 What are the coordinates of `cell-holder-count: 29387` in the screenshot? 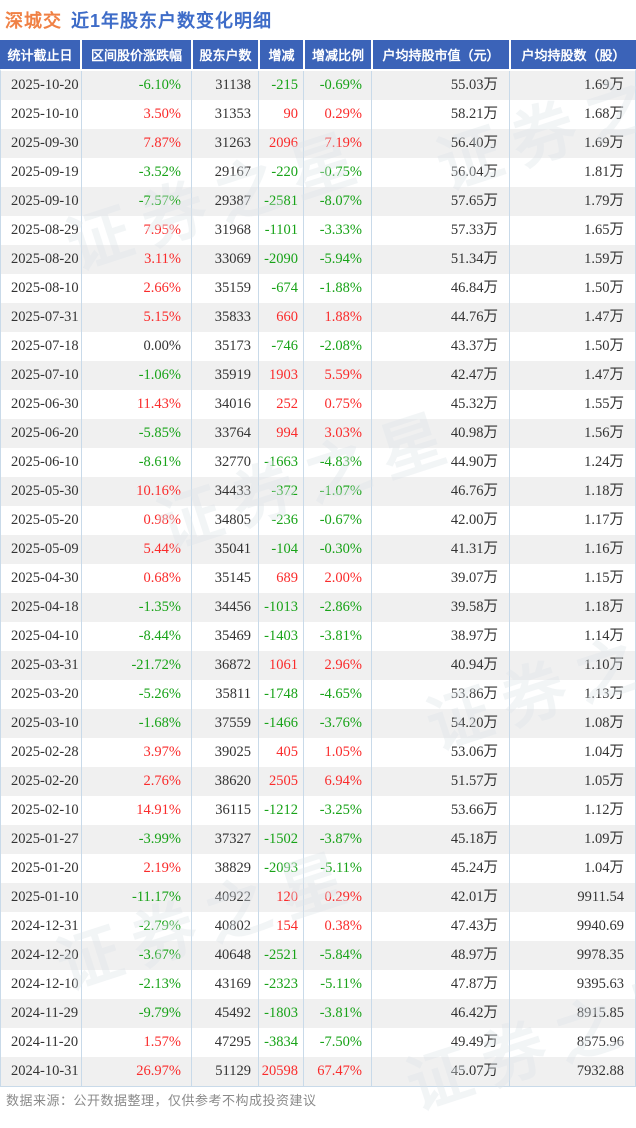 It's located at (225, 201).